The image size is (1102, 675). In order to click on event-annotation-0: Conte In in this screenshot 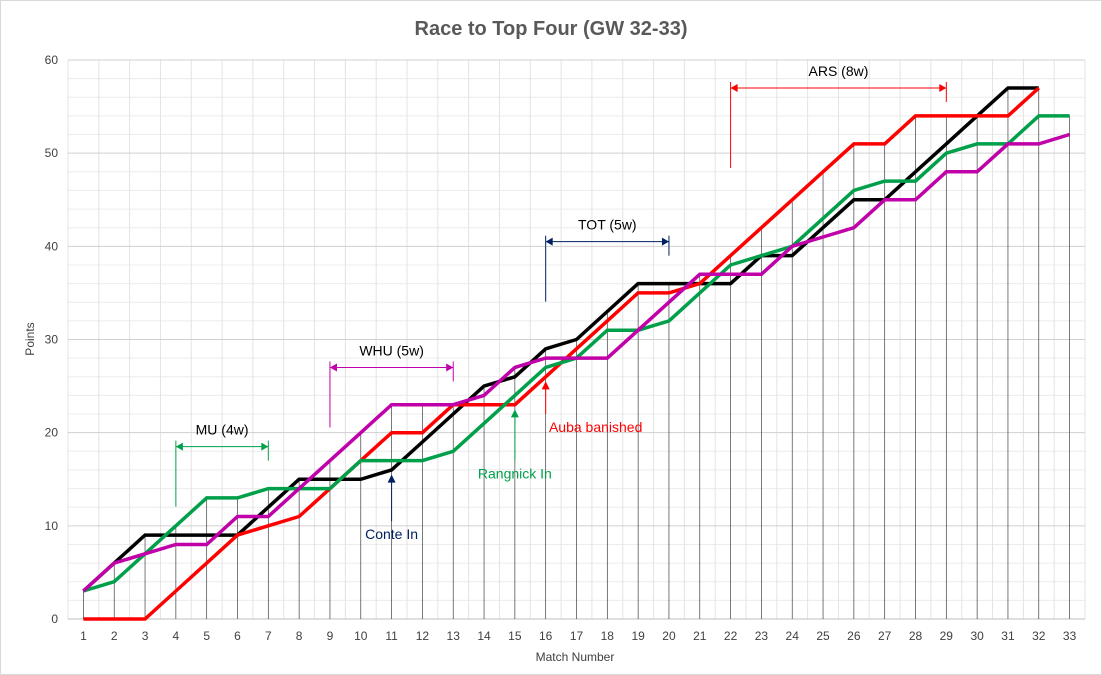, I will do `click(391, 508)`.